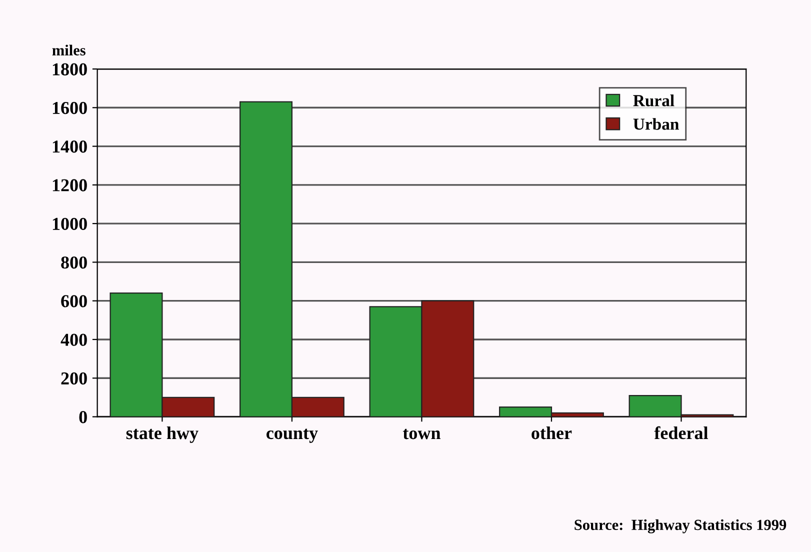  Describe the element at coordinates (680, 526) in the screenshot. I see `source-note: Source: Highway Statistics 1999` at that location.